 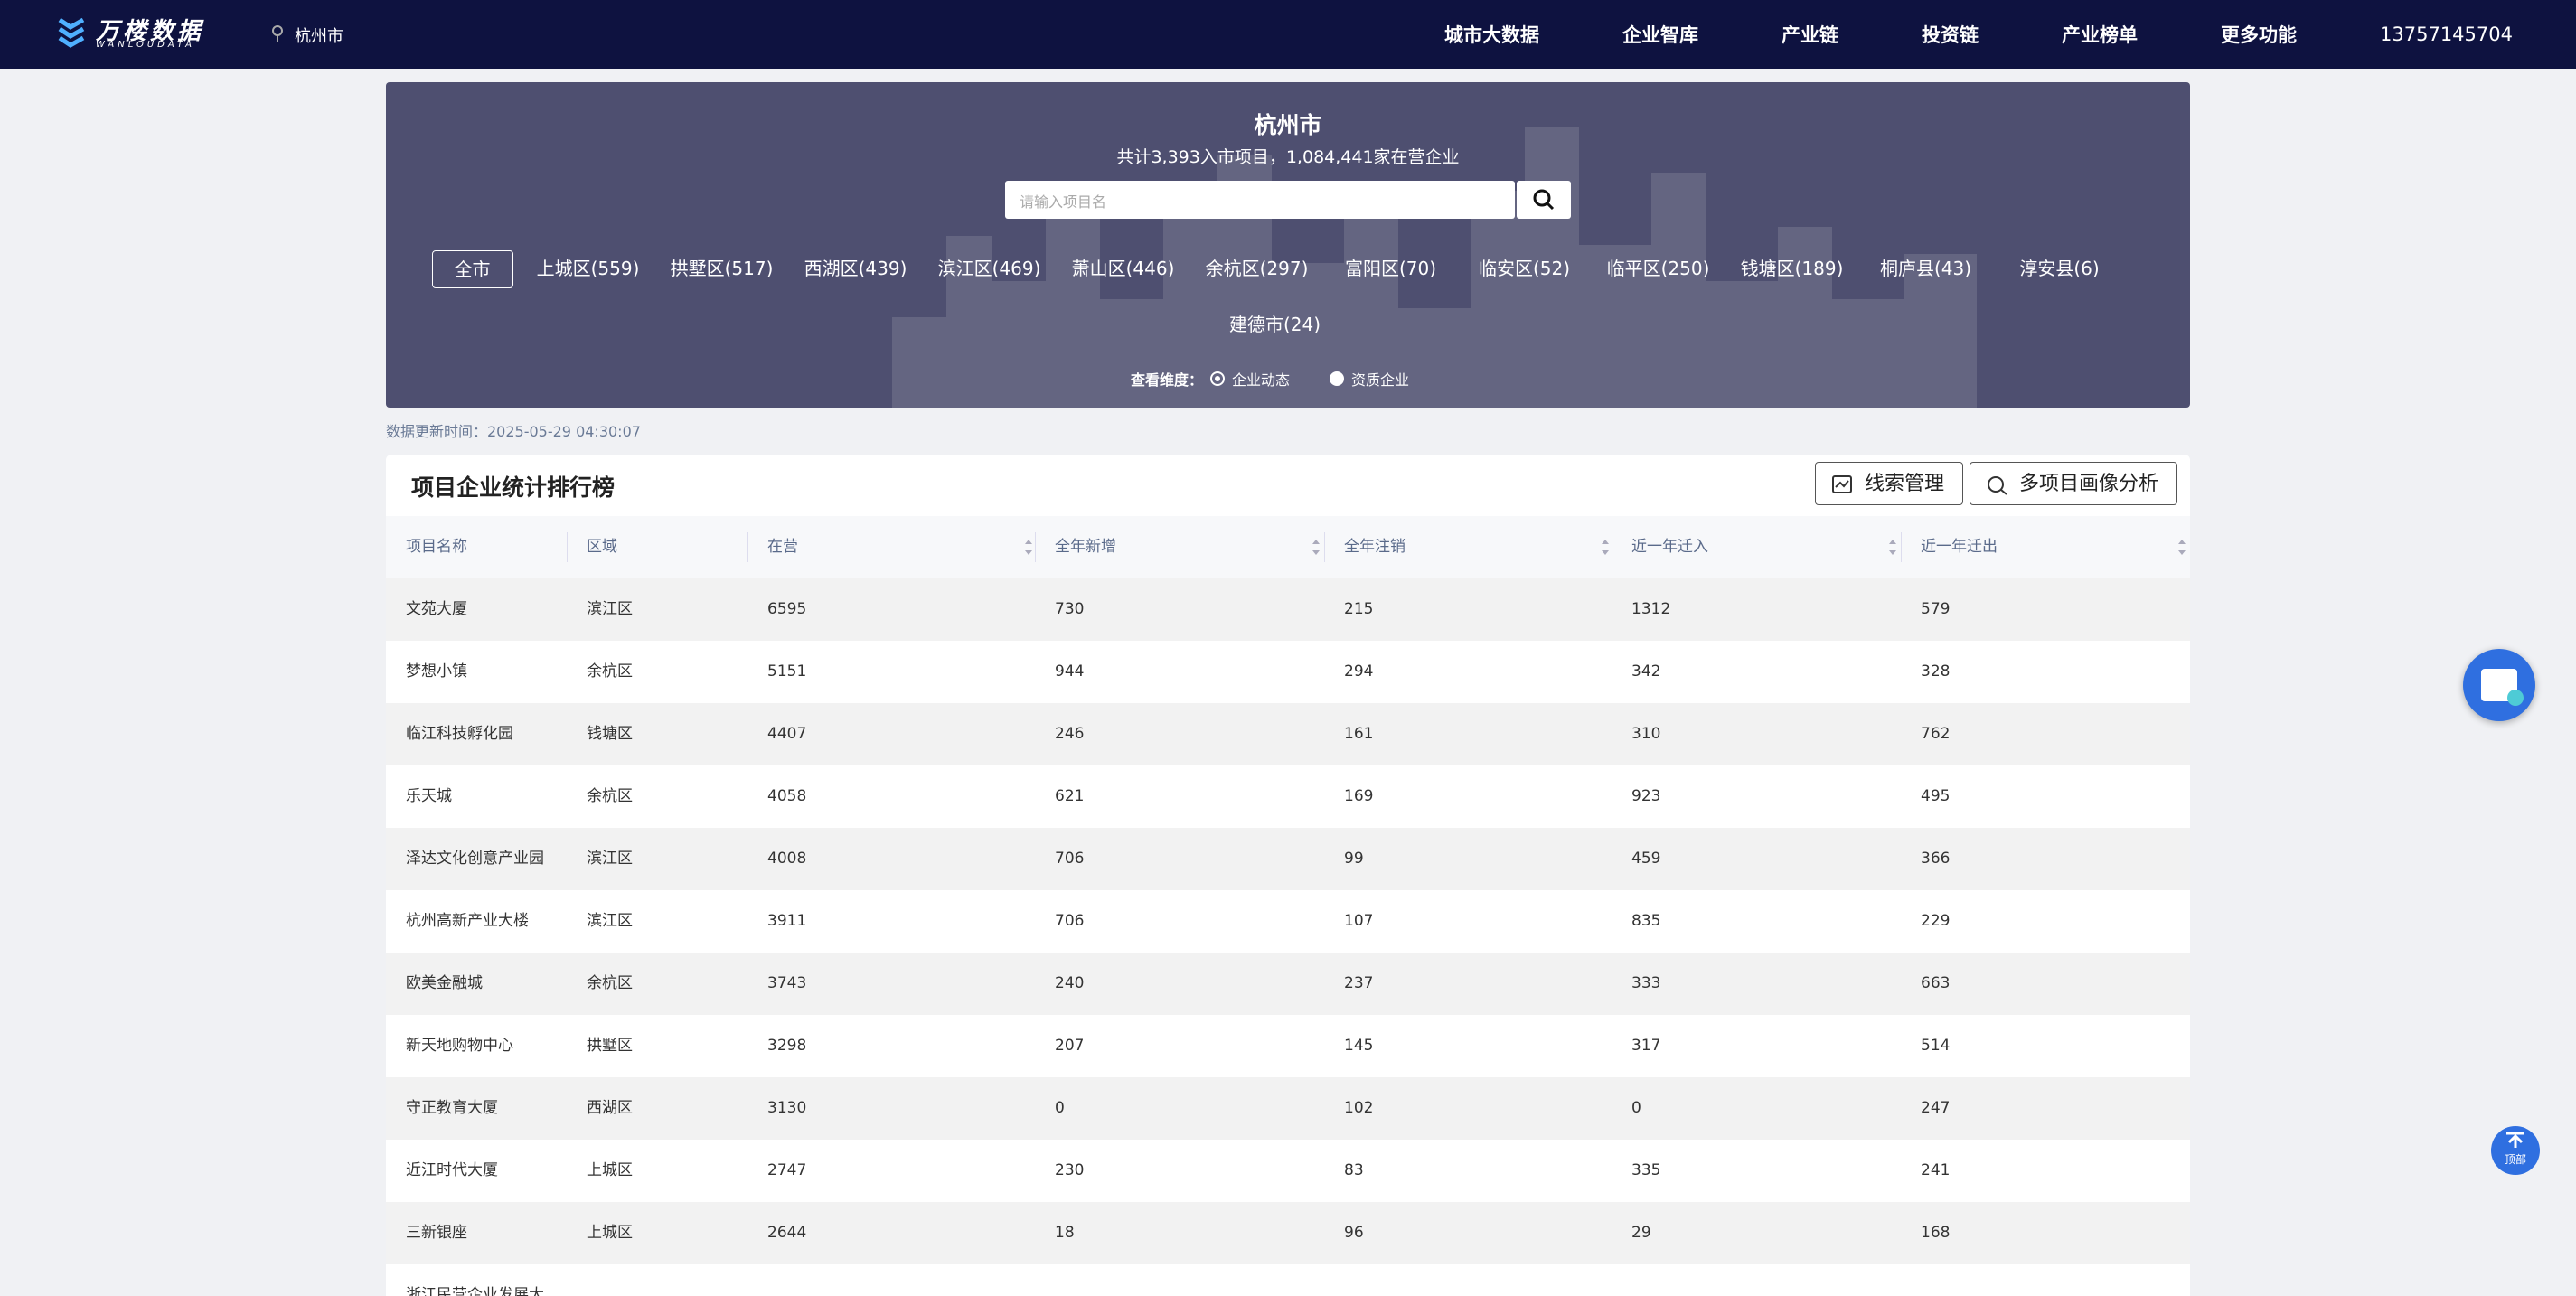 What do you see at coordinates (319, 36) in the screenshot?
I see `city-select: 杭州市` at bounding box center [319, 36].